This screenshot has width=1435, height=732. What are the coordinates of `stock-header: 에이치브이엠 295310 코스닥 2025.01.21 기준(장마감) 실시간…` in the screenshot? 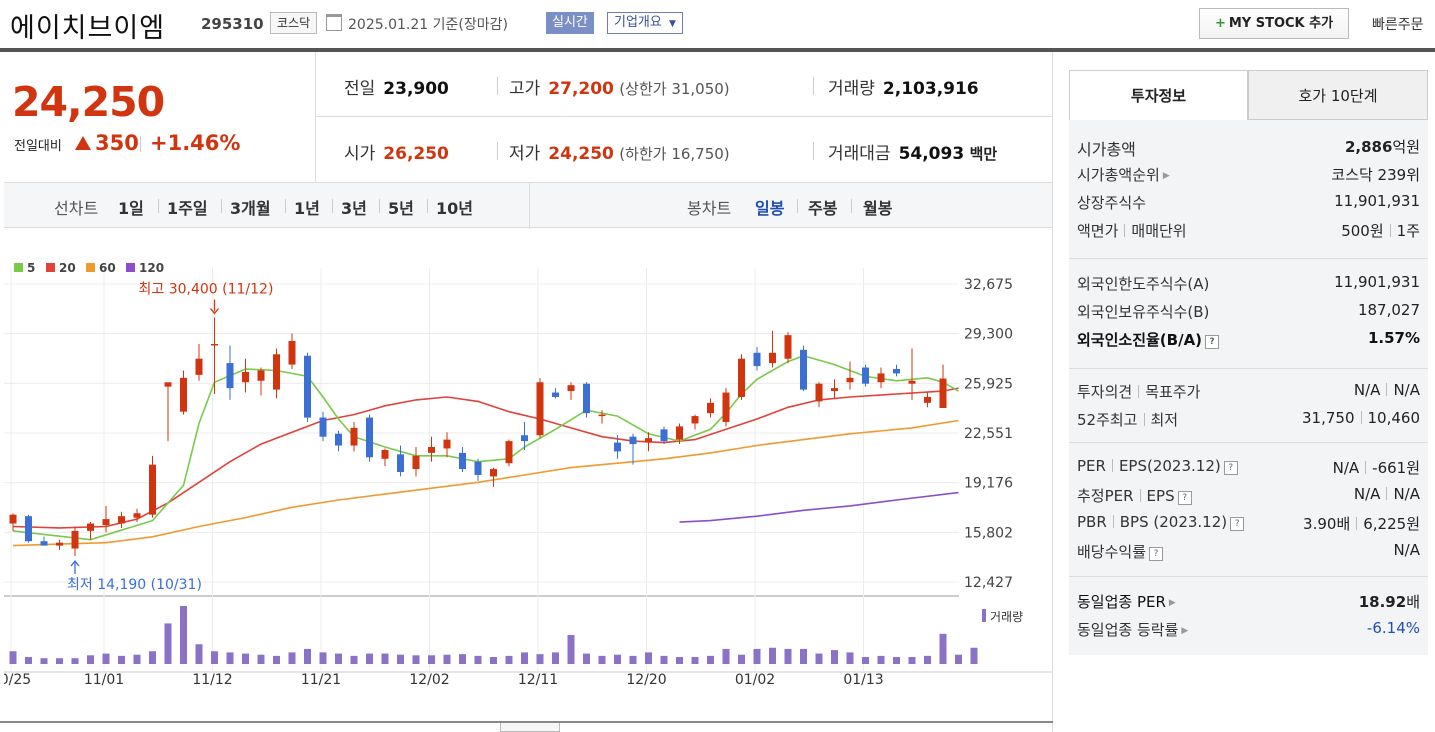 It's located at (717, 26).